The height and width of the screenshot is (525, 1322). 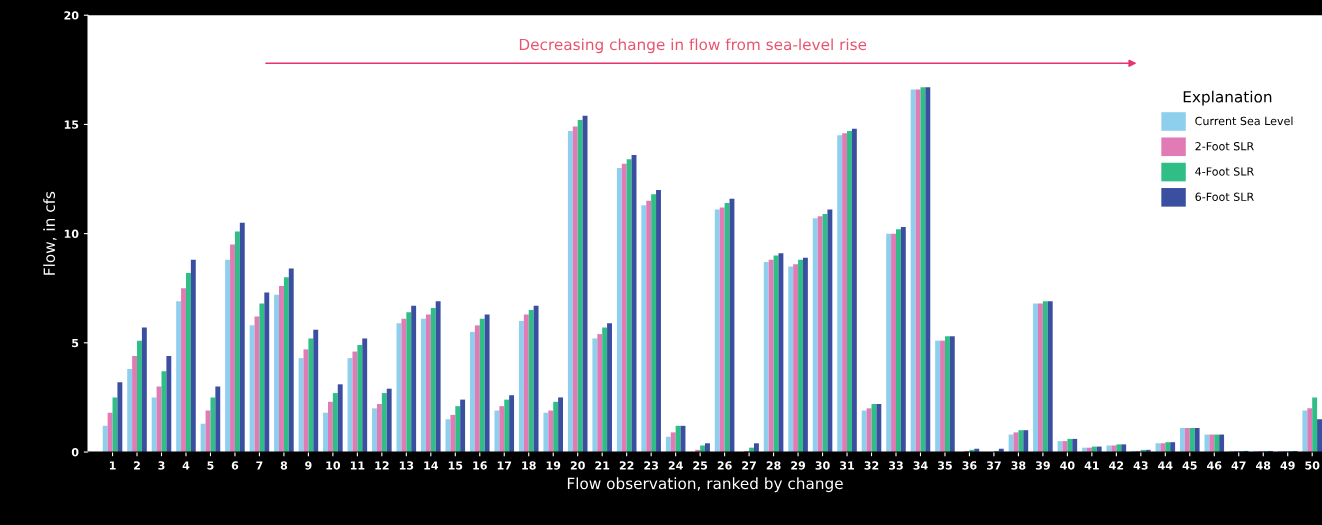 I want to click on x-tick-label: 35, so click(x=944, y=465).